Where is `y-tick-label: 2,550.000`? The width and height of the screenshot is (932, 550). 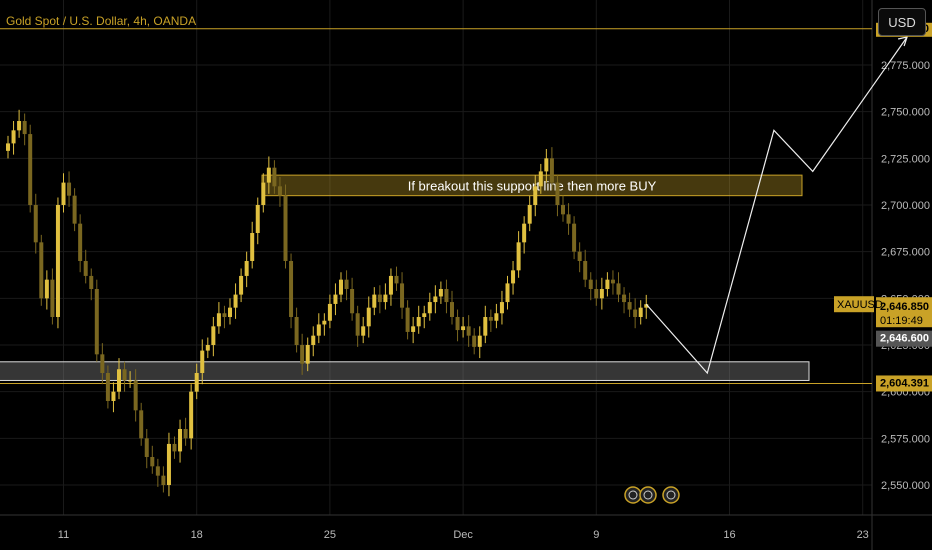 y-tick-label: 2,550.000 is located at coordinates (905, 486).